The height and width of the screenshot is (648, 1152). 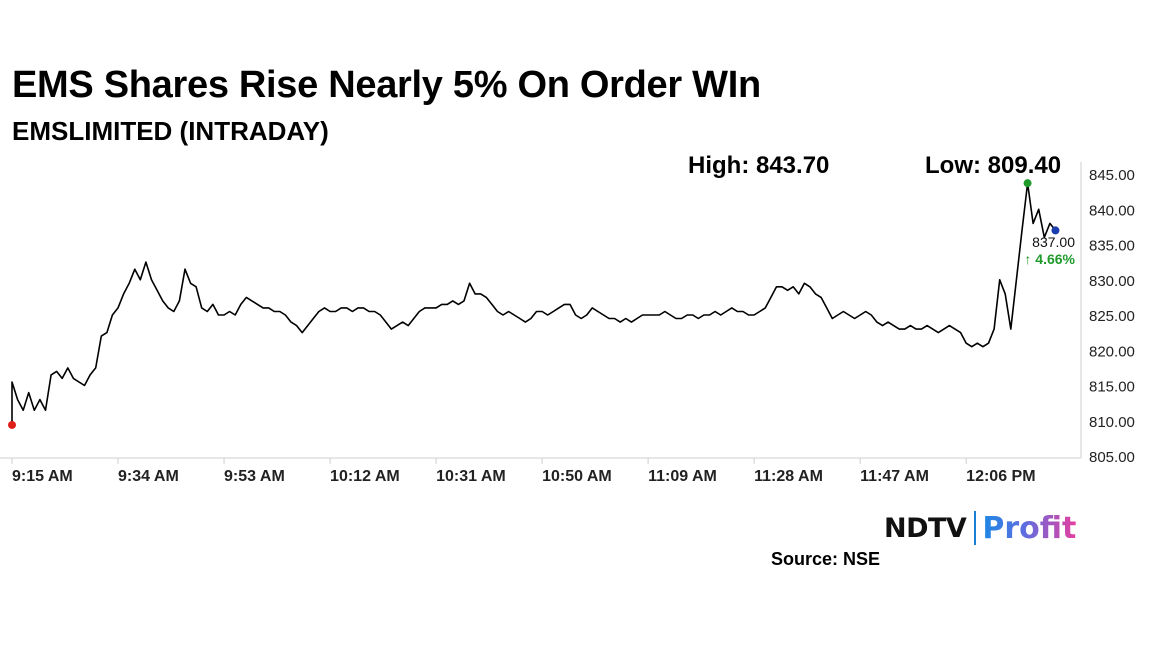 What do you see at coordinates (788, 476) in the screenshot?
I see `x-tick-label: 11:28 AM` at bounding box center [788, 476].